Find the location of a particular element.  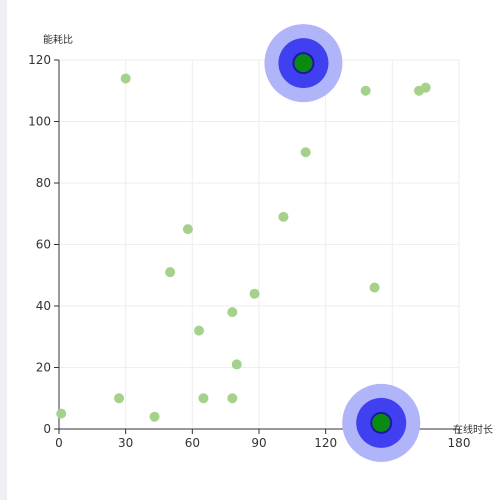

y-tick-label: 60 is located at coordinates (43, 245).